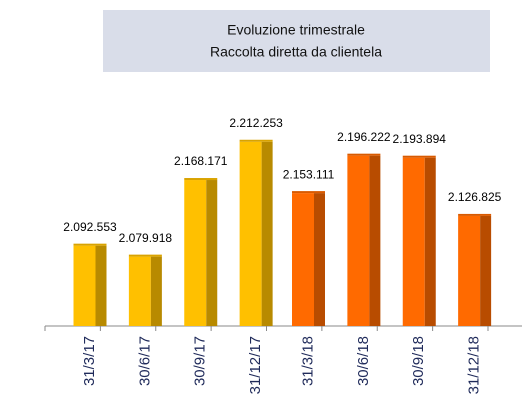 Image resolution: width=532 pixels, height=420 pixels. Describe the element at coordinates (144, 361) in the screenshot. I see `x-tick-label: 30/6/17` at that location.